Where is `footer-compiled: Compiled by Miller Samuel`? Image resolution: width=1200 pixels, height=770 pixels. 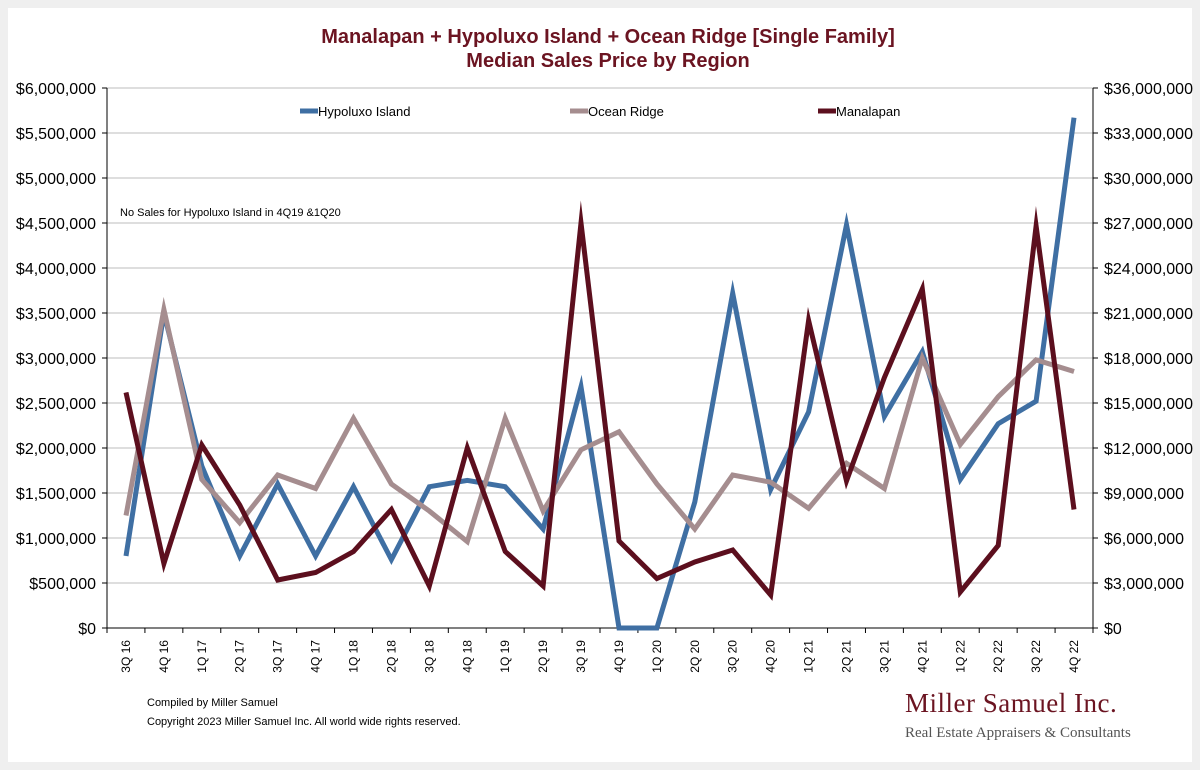
footer-compiled: Compiled by Miller Samuel is located at coordinates (212, 703).